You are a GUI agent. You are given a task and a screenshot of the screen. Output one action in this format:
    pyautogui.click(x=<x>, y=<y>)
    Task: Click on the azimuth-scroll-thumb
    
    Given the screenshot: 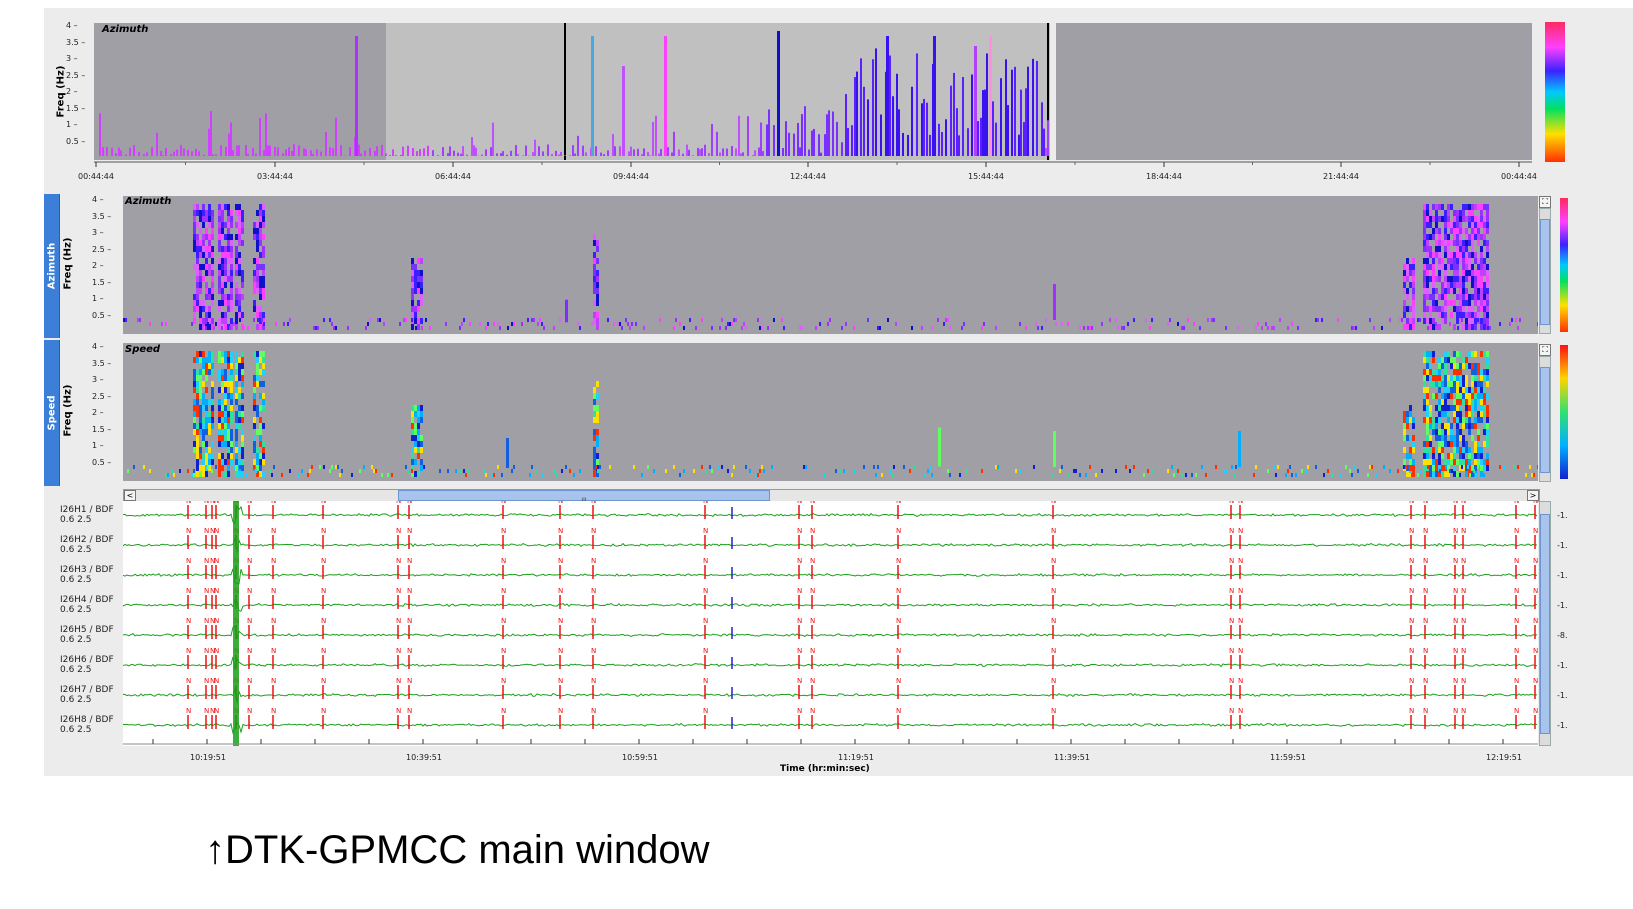 What is the action you would take?
    pyautogui.click(x=1545, y=272)
    